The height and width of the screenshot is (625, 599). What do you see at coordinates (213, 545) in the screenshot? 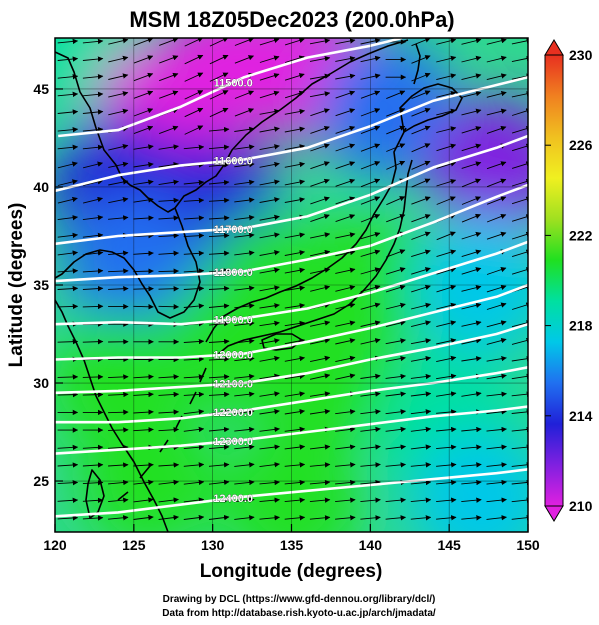
I see `x-tick-label-2: 130` at bounding box center [213, 545].